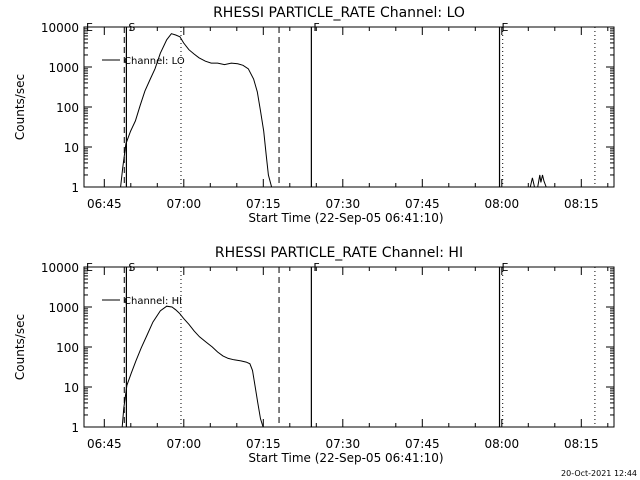 The image size is (640, 480). What do you see at coordinates (154, 61) in the screenshot?
I see `legend-label: Channel: LO` at bounding box center [154, 61].